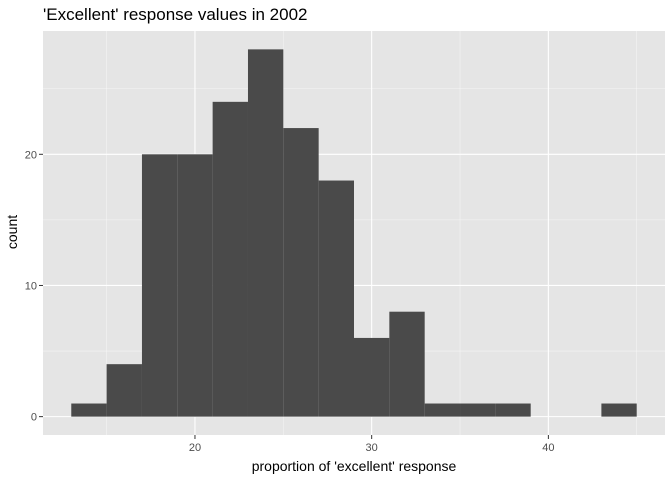 The image size is (672, 480). I want to click on chart-title: 'Excellent' response values in 2002, so click(175, 14).